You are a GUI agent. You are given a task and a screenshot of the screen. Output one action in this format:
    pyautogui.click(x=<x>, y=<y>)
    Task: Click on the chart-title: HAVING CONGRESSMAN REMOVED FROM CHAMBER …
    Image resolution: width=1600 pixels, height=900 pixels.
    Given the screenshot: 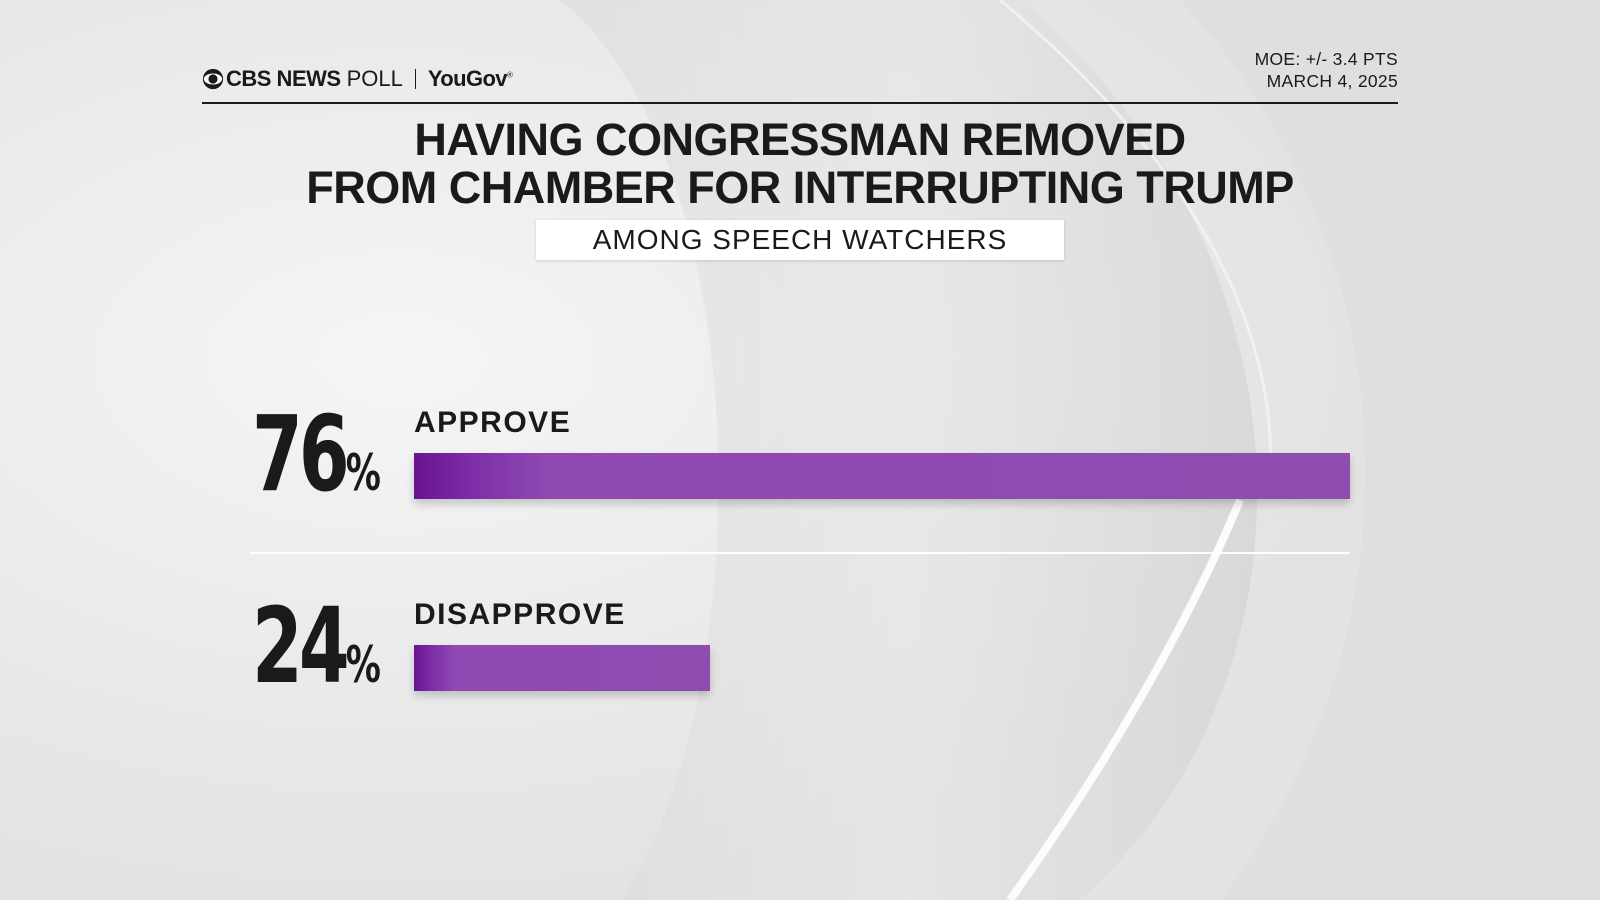 What is the action you would take?
    pyautogui.click(x=800, y=164)
    